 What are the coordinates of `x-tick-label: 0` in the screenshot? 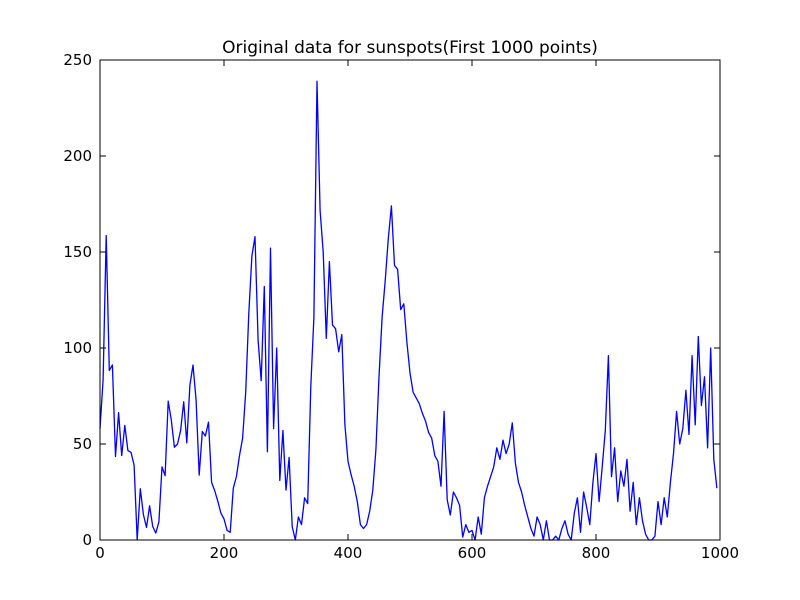 It's located at (100, 553).